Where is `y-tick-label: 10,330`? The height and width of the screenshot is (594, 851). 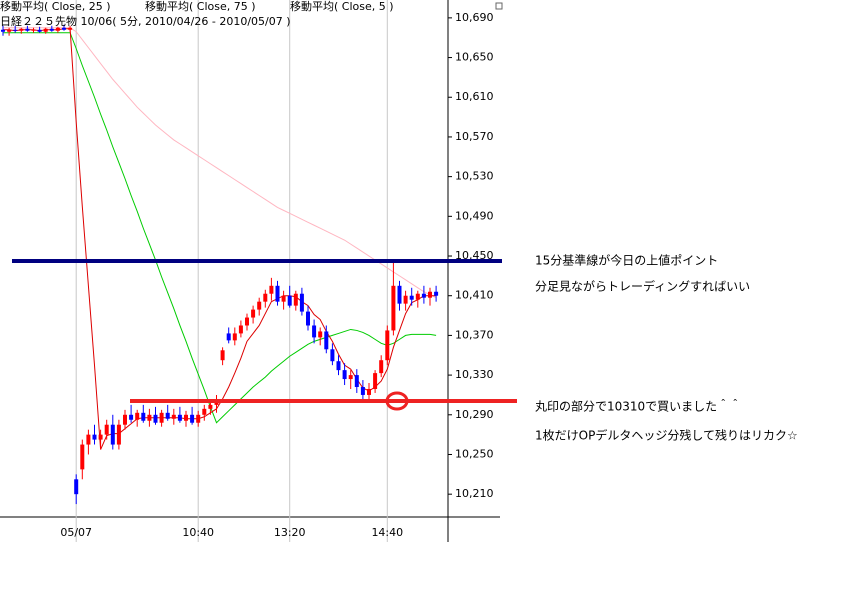 y-tick-label: 10,330 is located at coordinates (474, 374).